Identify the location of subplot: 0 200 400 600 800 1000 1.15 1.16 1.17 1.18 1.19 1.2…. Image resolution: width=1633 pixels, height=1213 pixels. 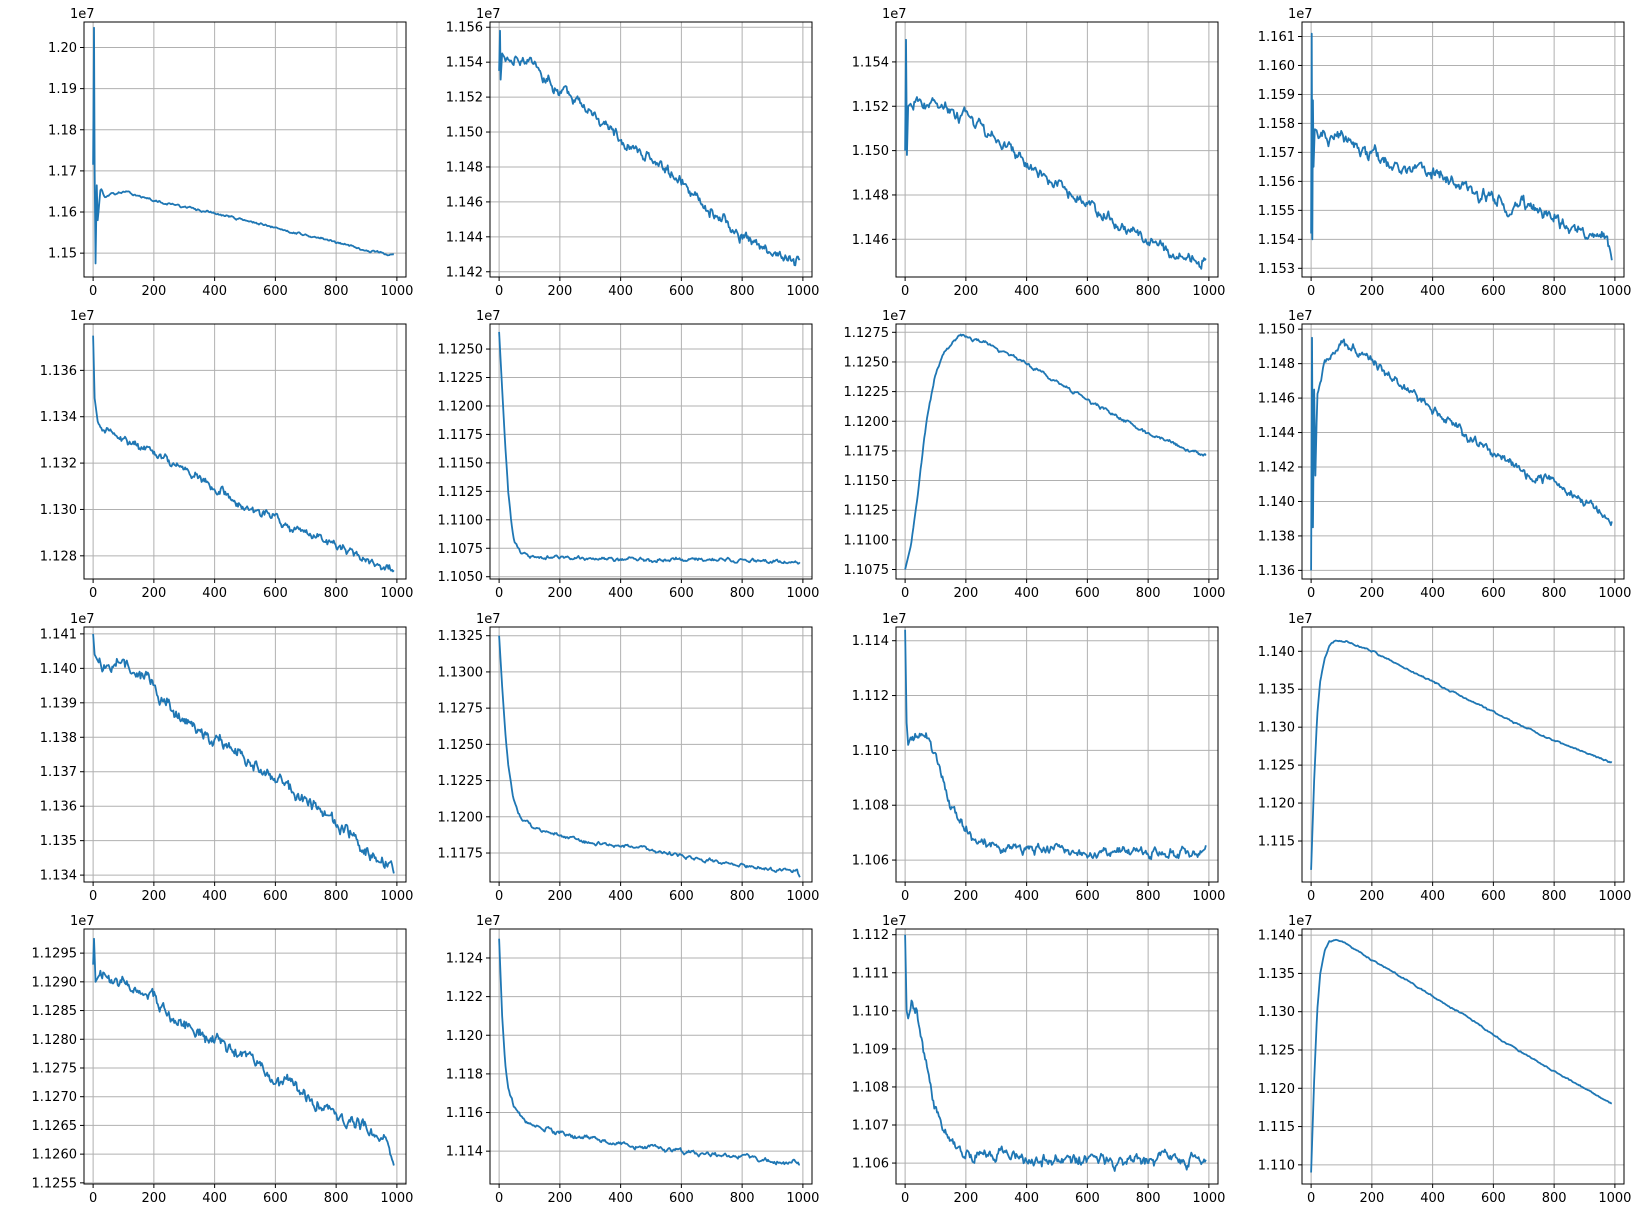
(230, 153).